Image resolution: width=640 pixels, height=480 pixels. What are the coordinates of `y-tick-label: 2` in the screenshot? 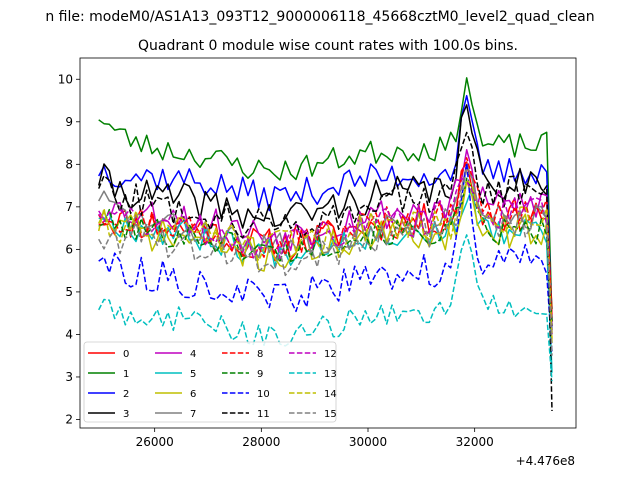 It's located at (69, 419).